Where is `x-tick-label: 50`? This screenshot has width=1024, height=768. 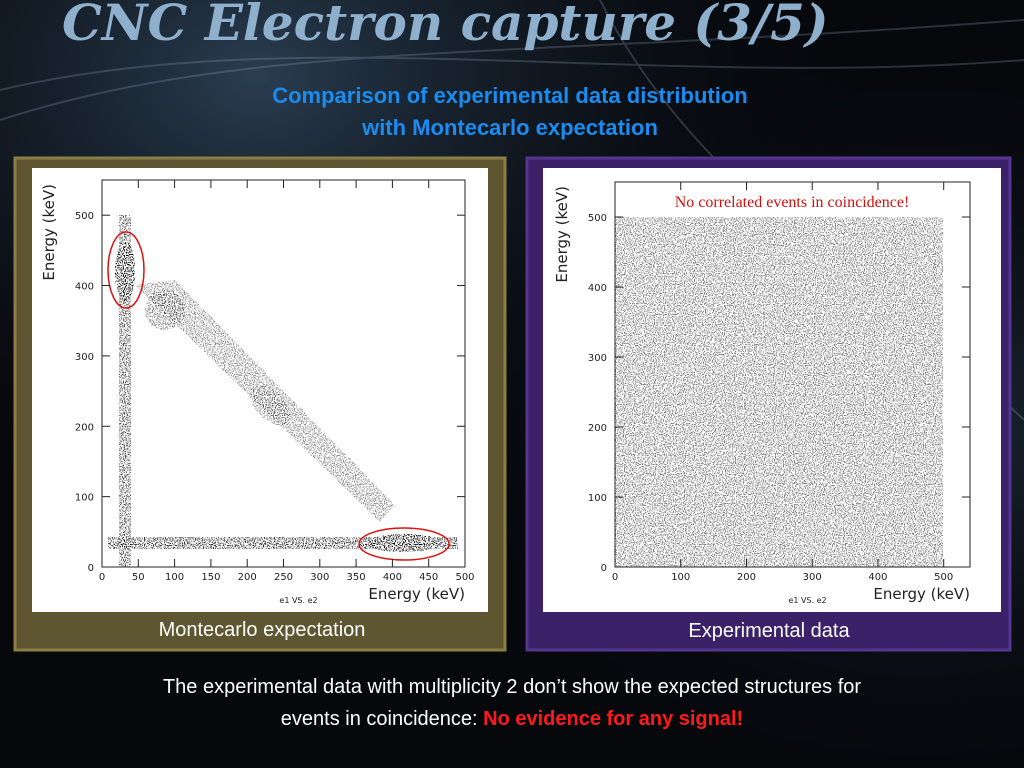
x-tick-label: 50 is located at coordinates (138, 577).